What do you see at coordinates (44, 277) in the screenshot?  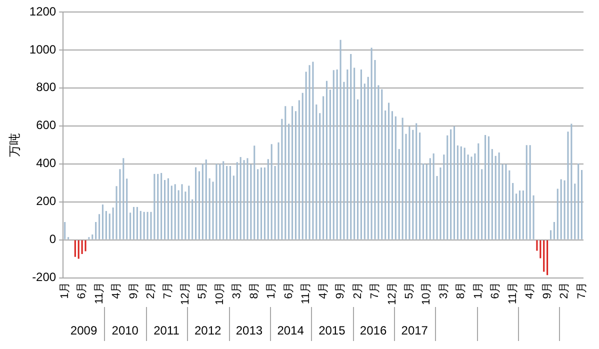 I see `y-tick-label: -200` at bounding box center [44, 277].